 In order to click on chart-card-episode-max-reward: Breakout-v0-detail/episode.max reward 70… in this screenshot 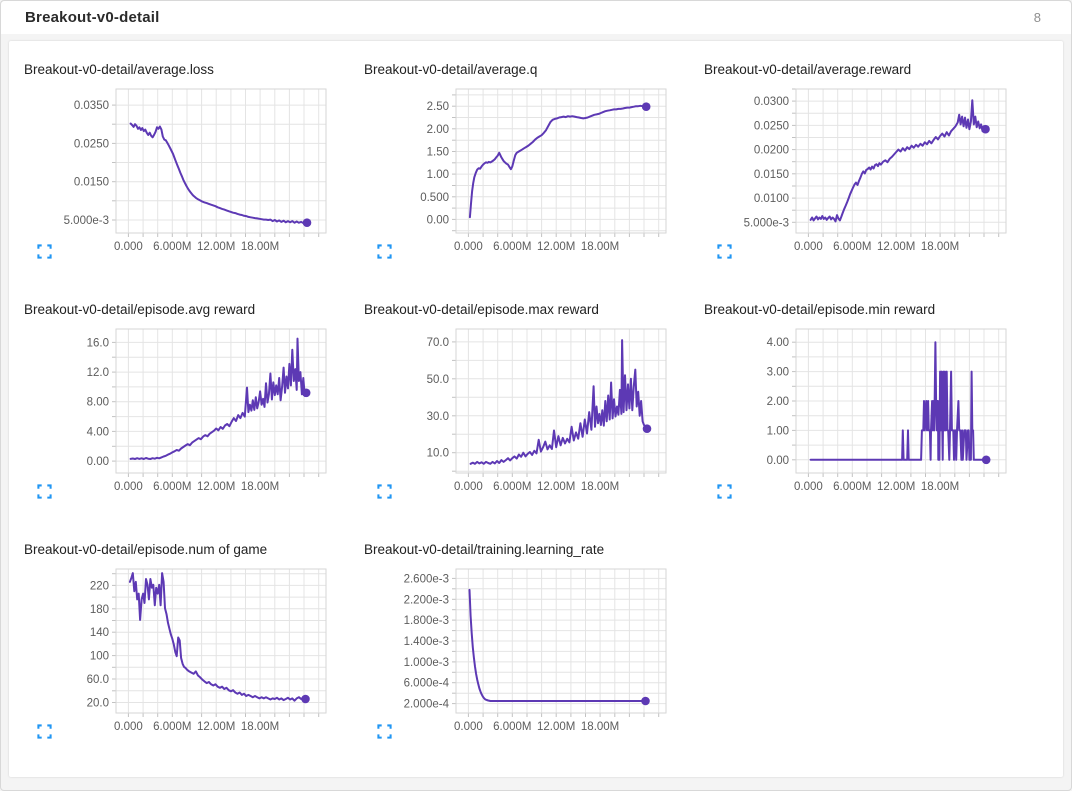, I will do `click(534, 407)`.